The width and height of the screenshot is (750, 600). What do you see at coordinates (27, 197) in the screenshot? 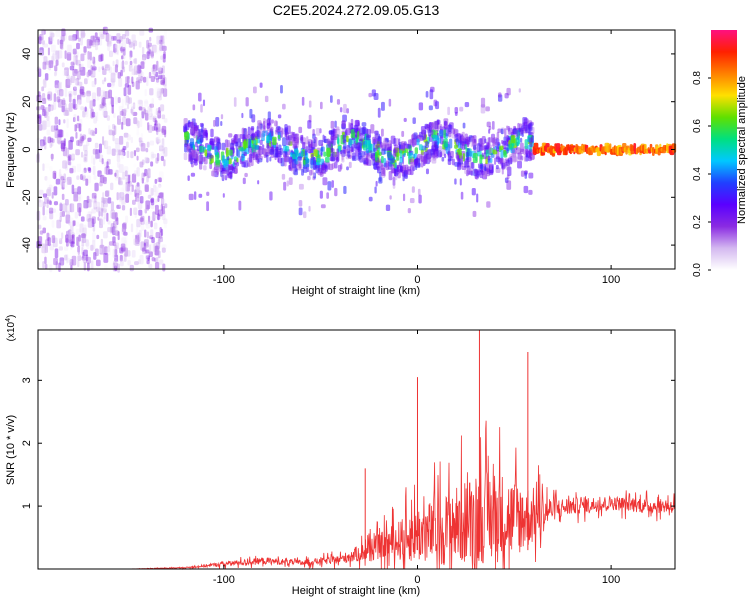
I see `spectrogram-y-tick-label: -20` at bounding box center [27, 197].